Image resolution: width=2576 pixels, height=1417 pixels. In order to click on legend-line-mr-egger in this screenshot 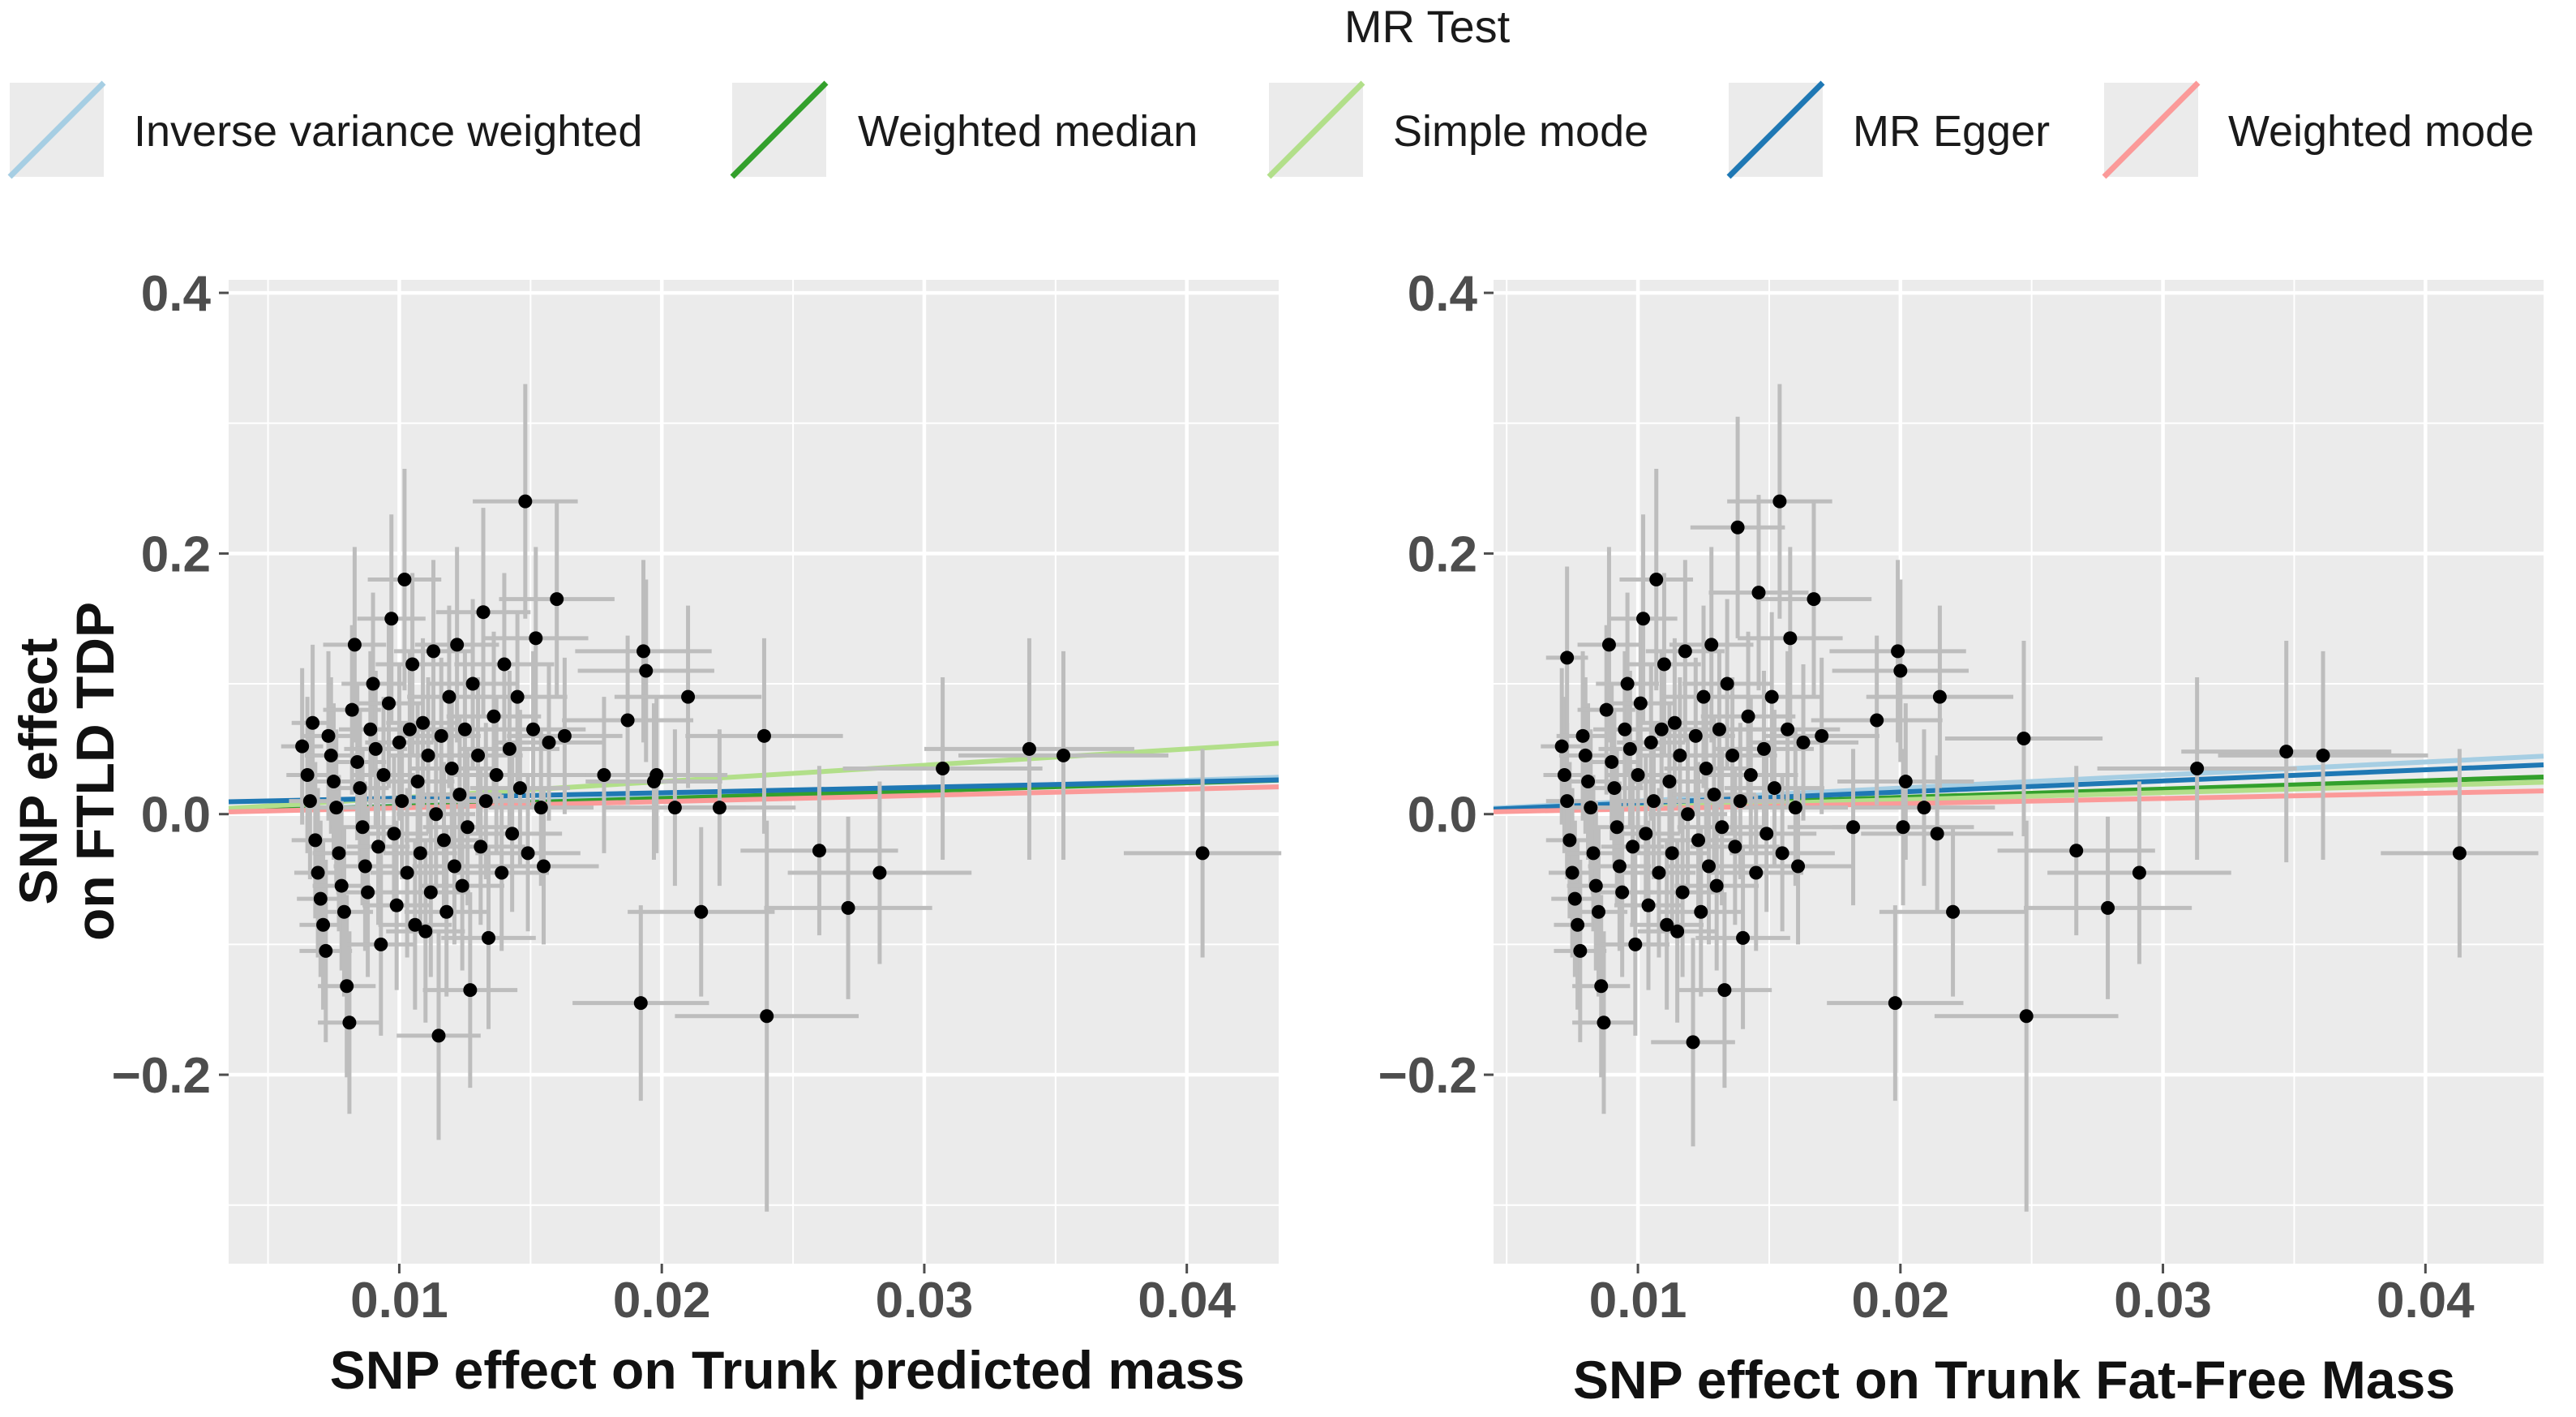, I will do `click(1775, 129)`.